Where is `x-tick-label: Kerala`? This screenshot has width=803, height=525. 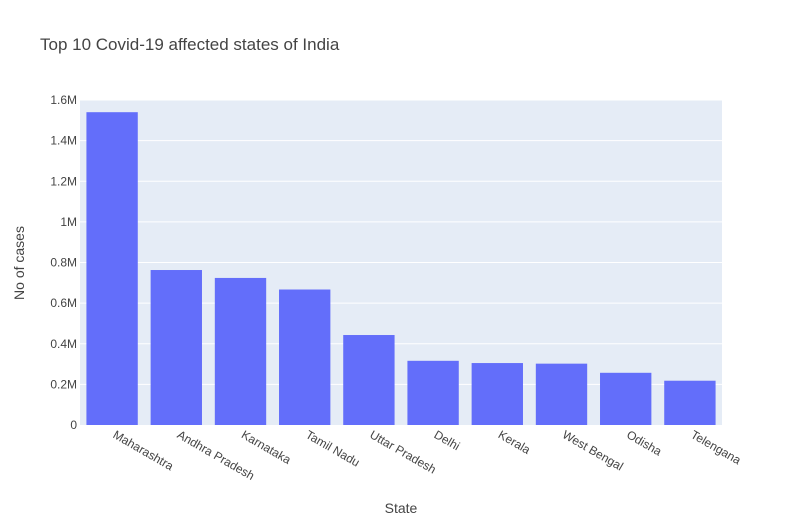 x-tick-label: Kerala is located at coordinates (514, 442).